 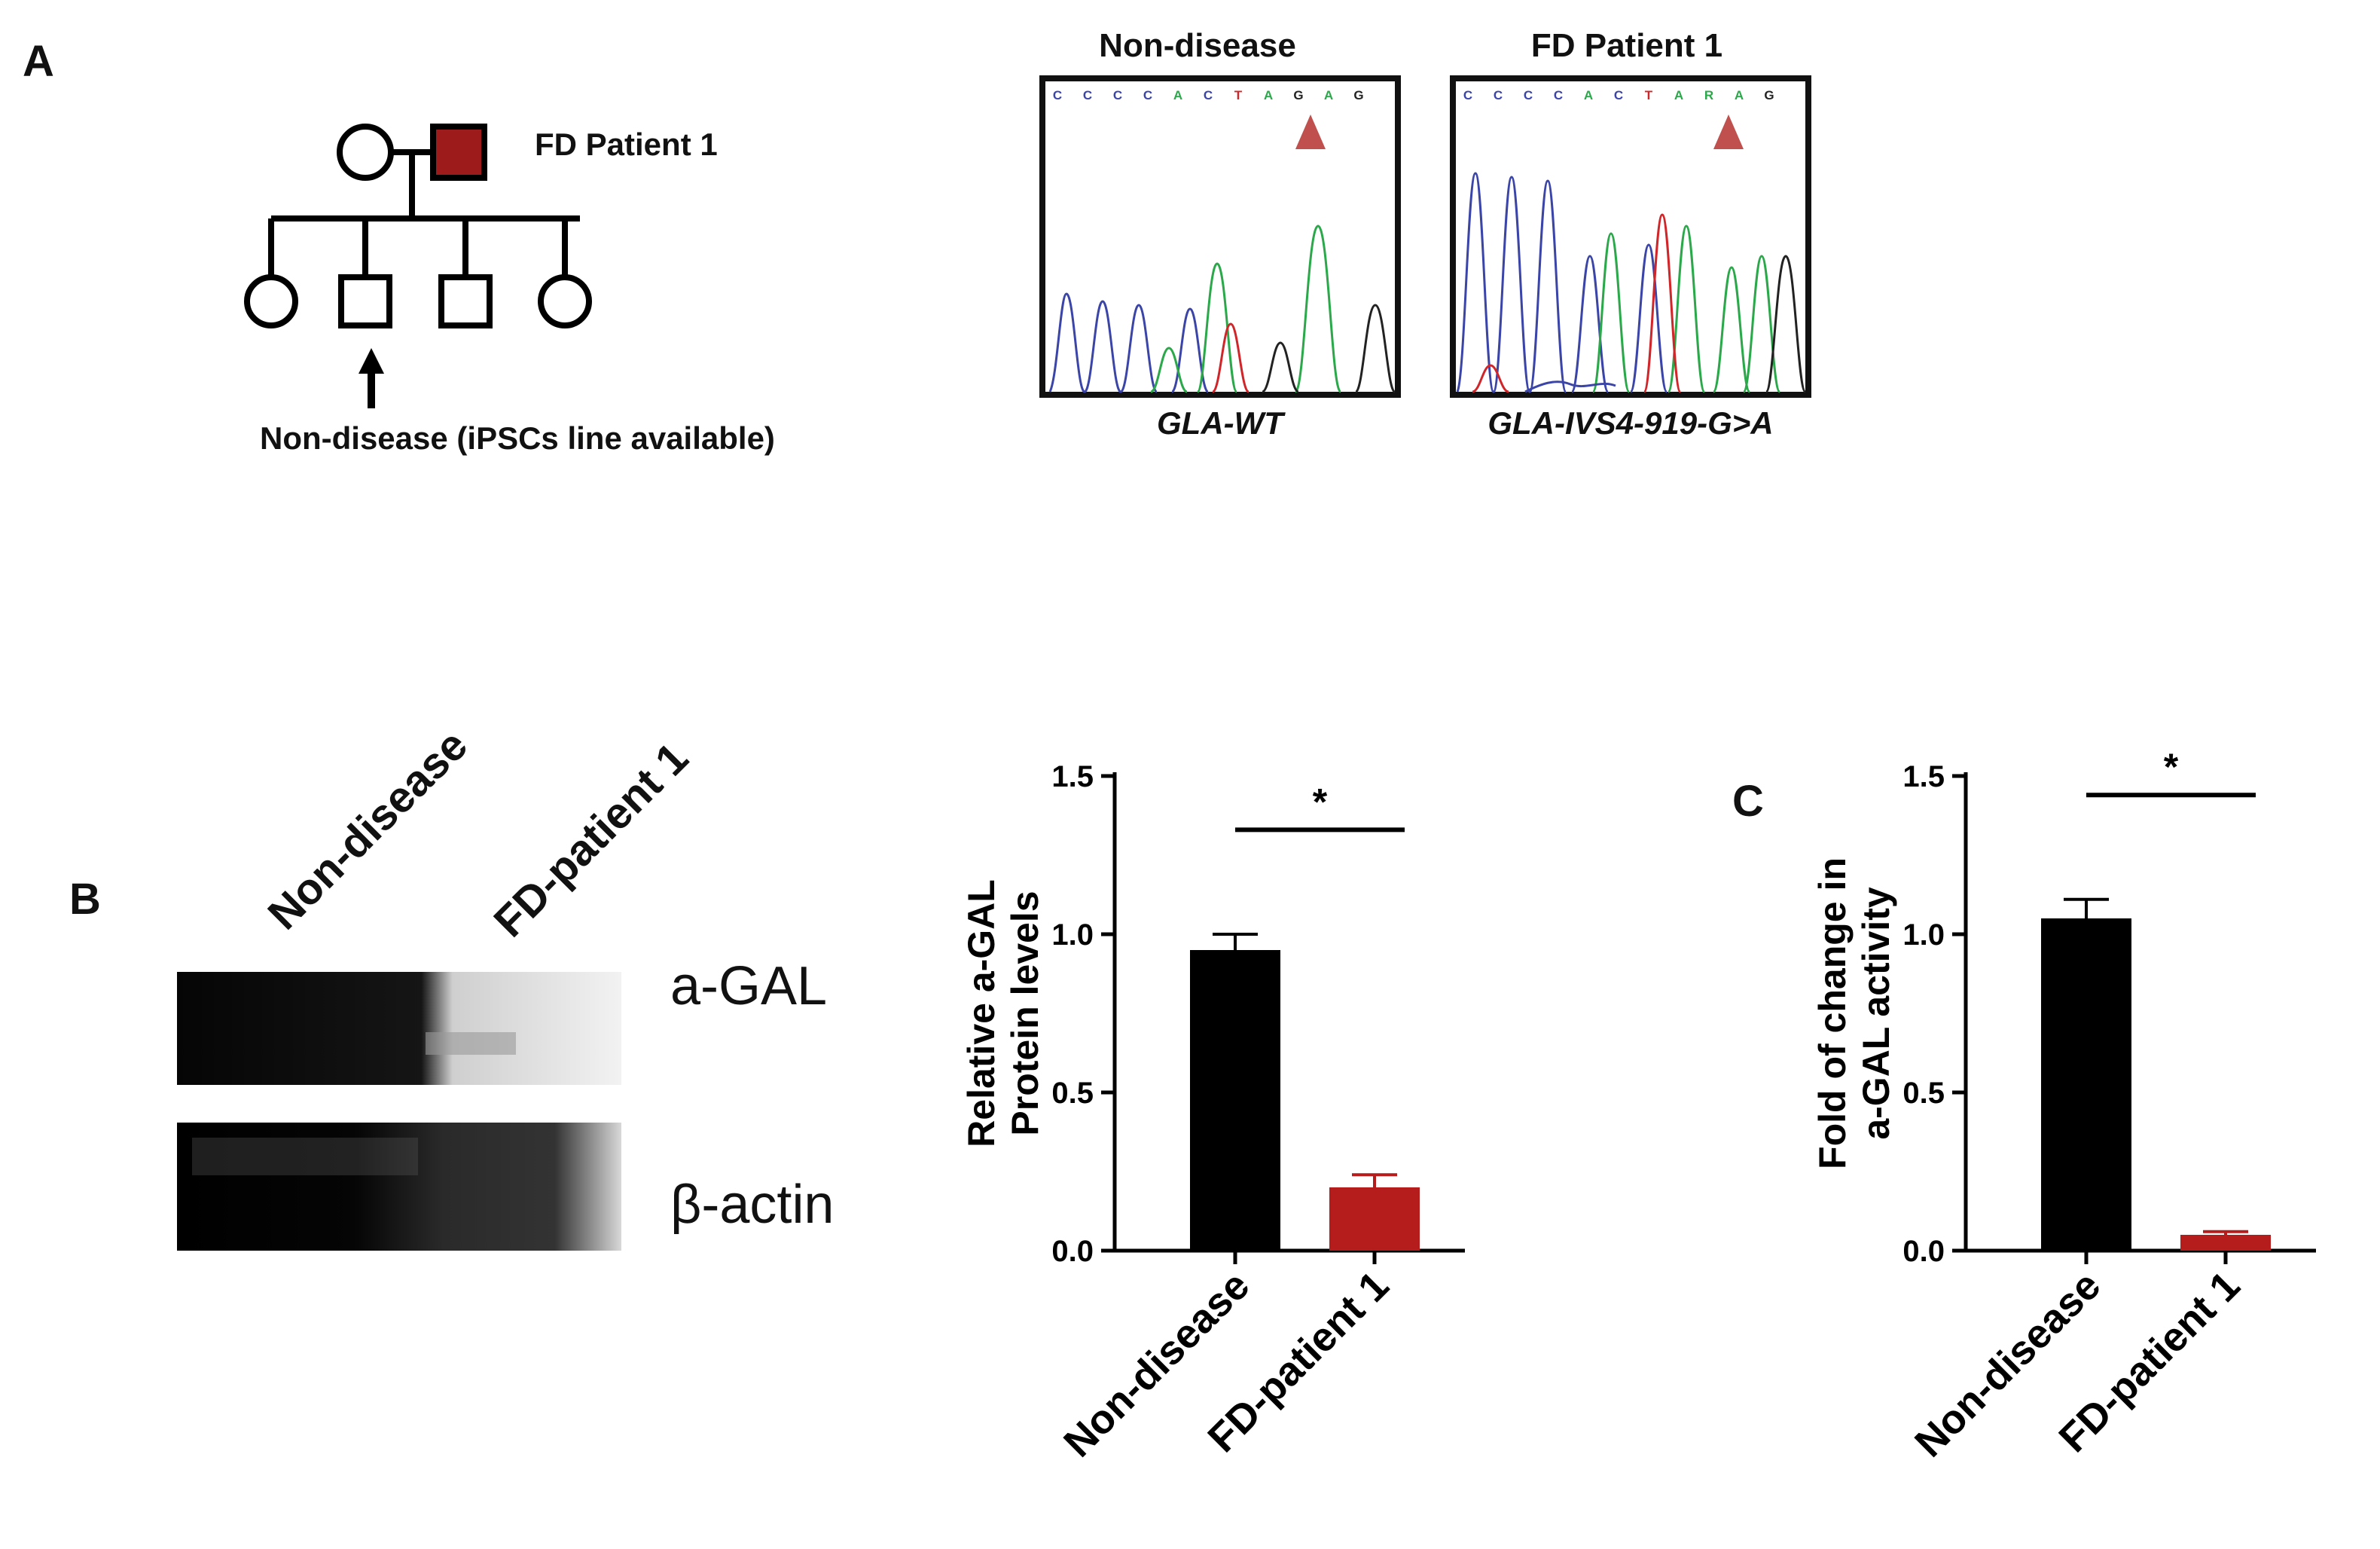 What do you see at coordinates (1197, 45) in the screenshot?
I see `chromatogram-title-control: Non-disease` at bounding box center [1197, 45].